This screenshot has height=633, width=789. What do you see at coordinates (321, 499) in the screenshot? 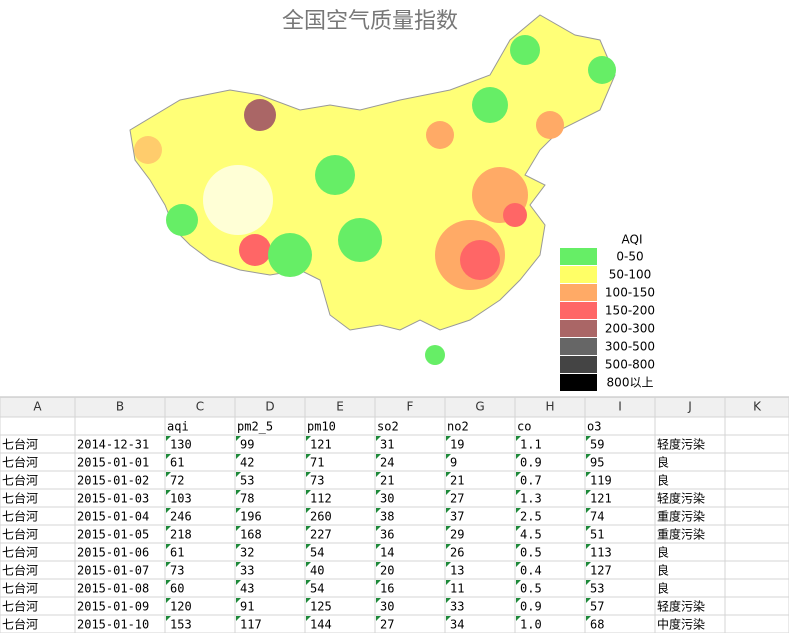
I see `cell: 112` at bounding box center [321, 499].